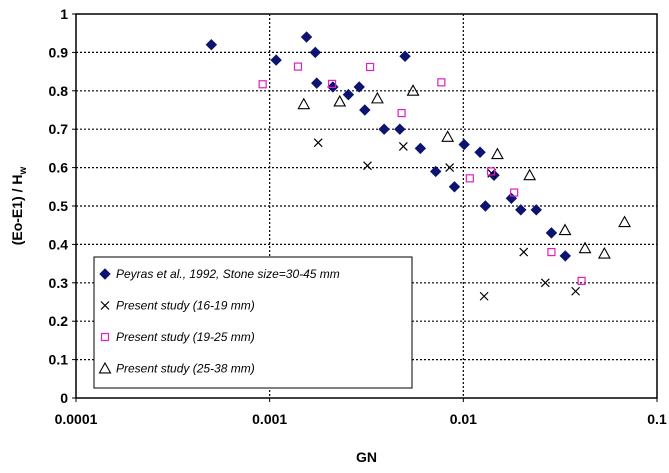  Describe the element at coordinates (463, 419) in the screenshot. I see `x-tick-label: 0.01` at that location.